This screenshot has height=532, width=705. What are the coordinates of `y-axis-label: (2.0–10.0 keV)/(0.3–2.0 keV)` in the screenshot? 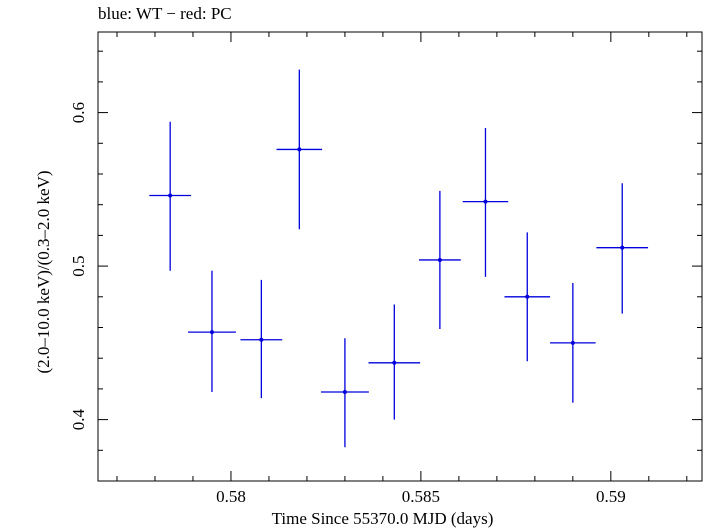 It's located at (43, 272).